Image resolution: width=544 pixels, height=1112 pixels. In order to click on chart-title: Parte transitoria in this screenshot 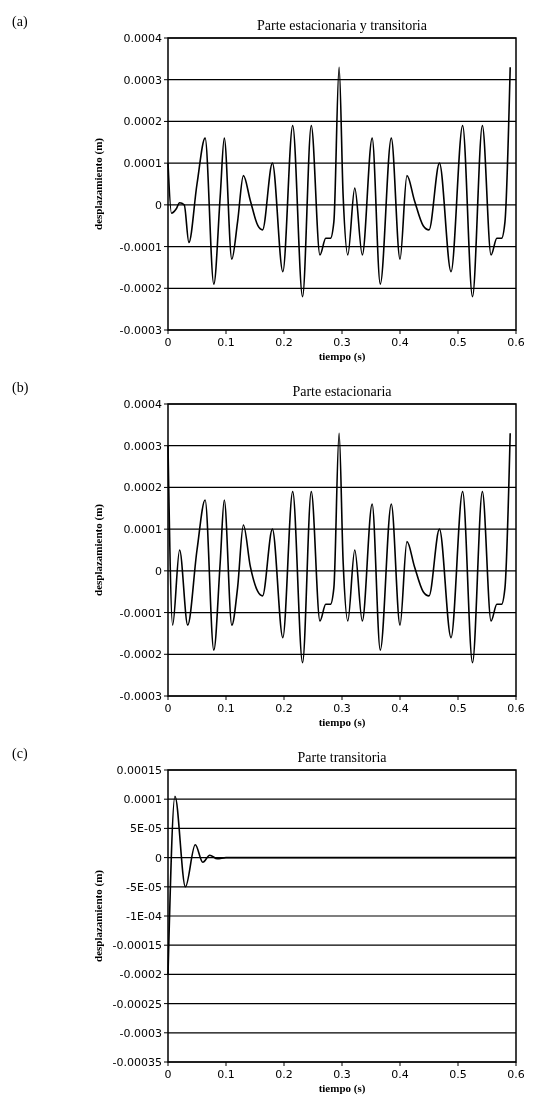, I will do `click(342, 757)`.